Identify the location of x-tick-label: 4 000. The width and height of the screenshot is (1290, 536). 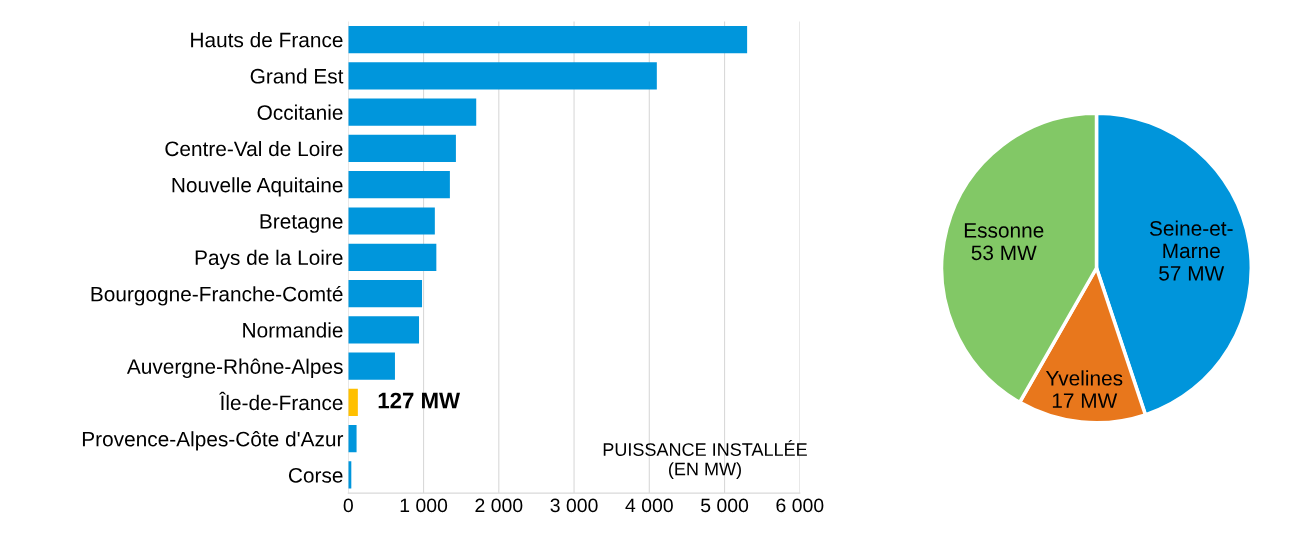
(649, 505).